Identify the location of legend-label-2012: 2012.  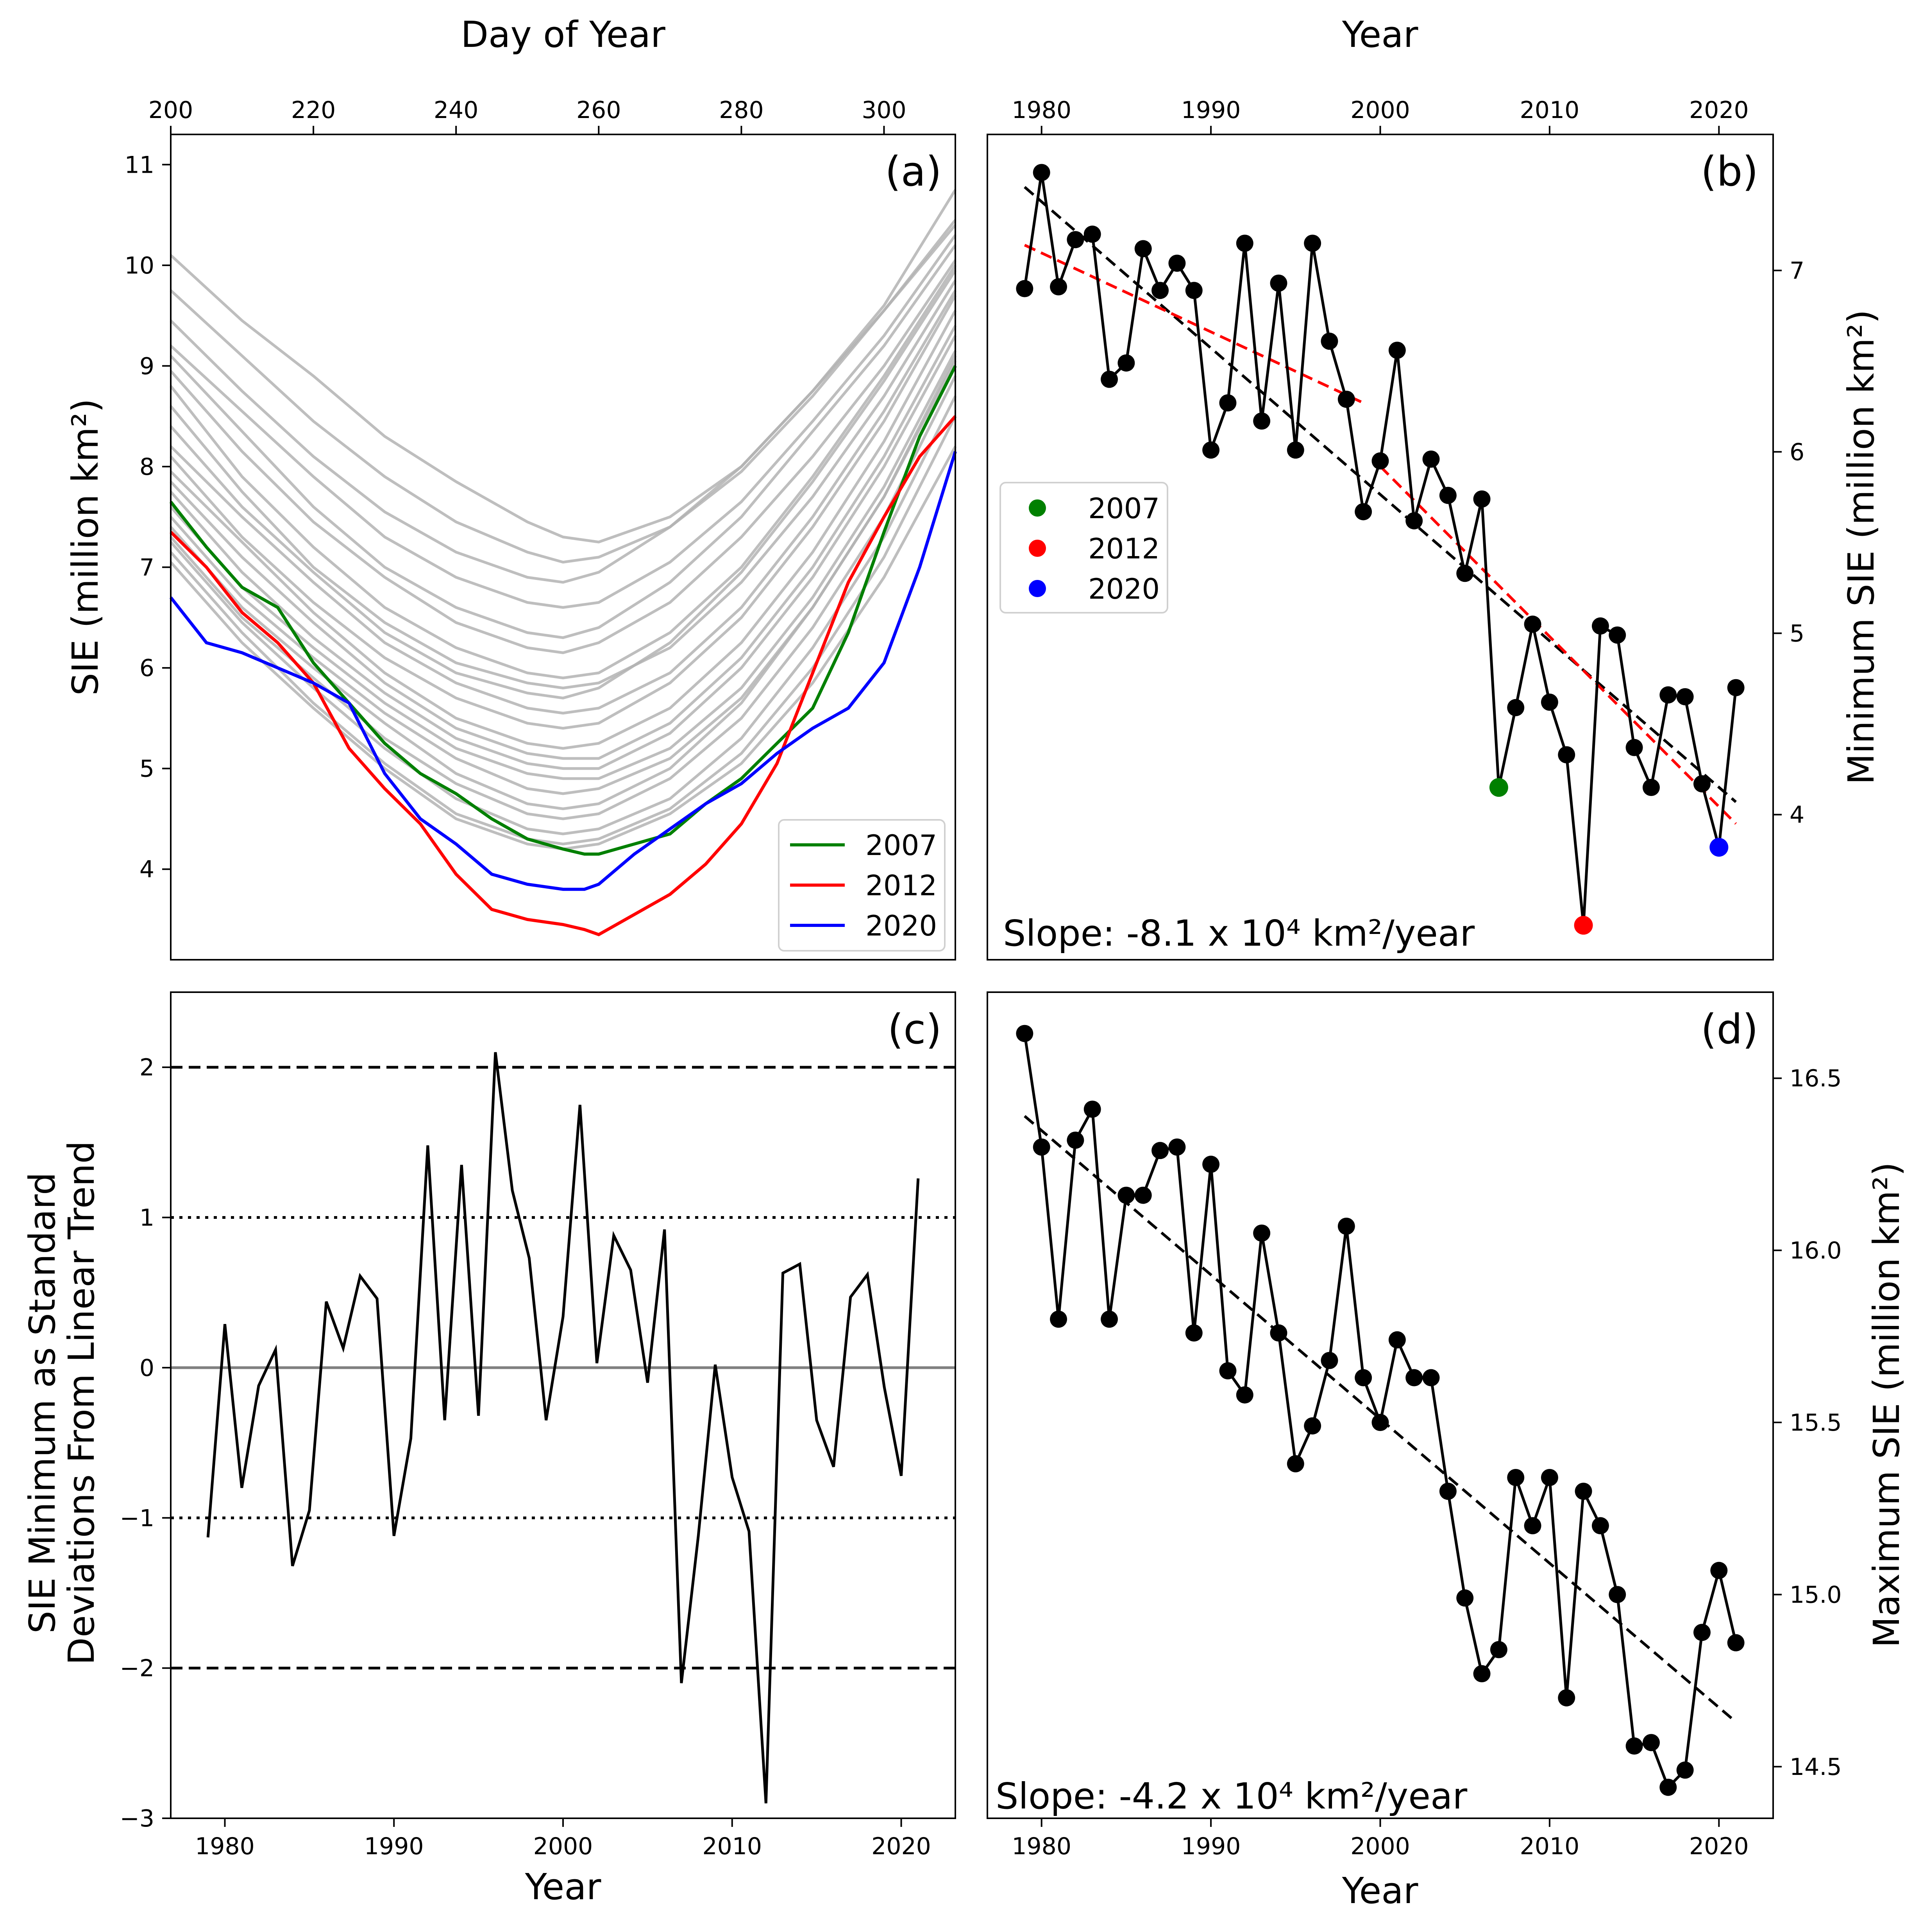
(901, 885).